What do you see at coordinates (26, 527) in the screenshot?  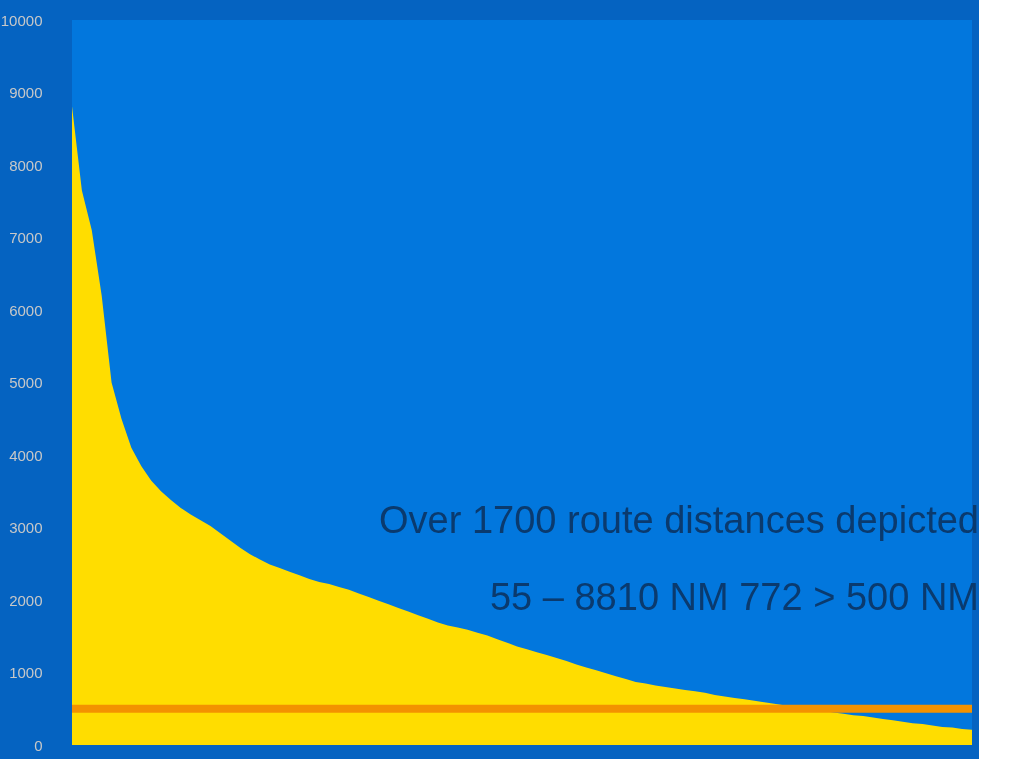 I see `y-tick-label: 3000` at bounding box center [26, 527].